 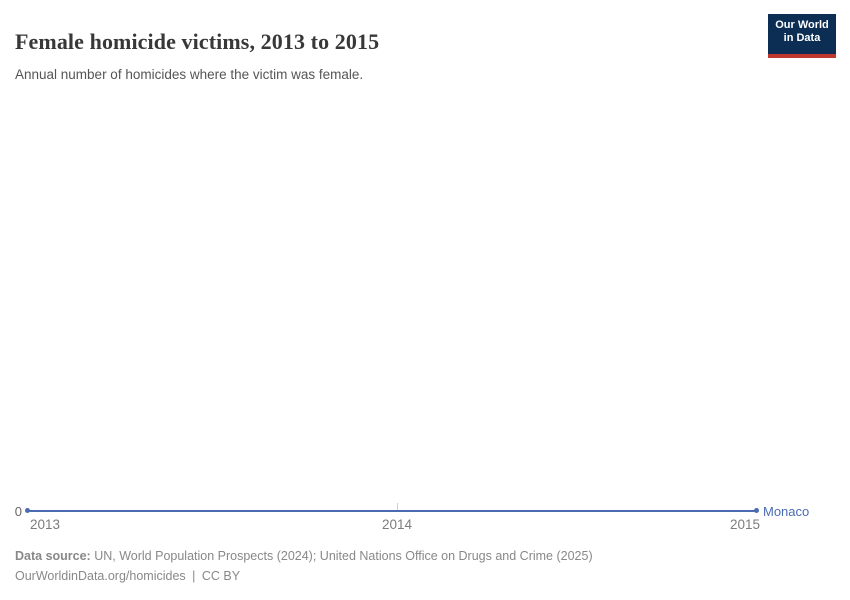 What do you see at coordinates (745, 524) in the screenshot?
I see `x-tick-label-2015: 2015` at bounding box center [745, 524].